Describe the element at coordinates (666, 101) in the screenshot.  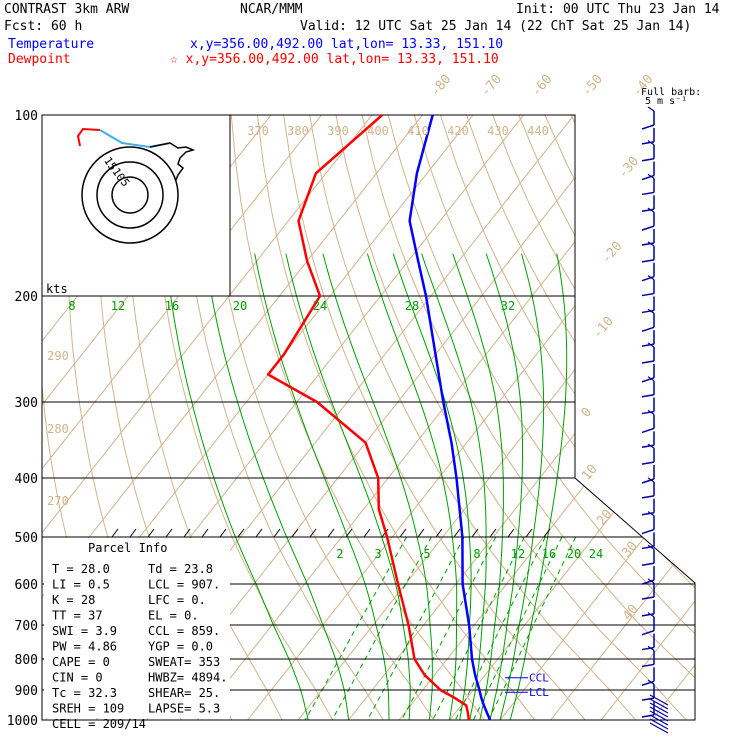
I see `barb-legend-unit: 5 m s⁻¹` at that location.